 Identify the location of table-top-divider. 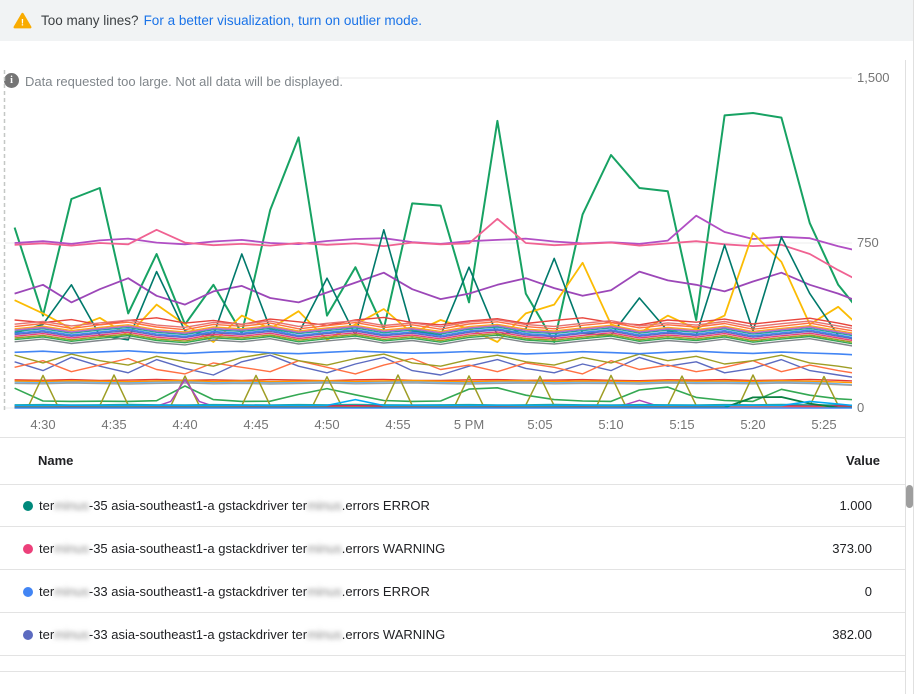
(452, 437).